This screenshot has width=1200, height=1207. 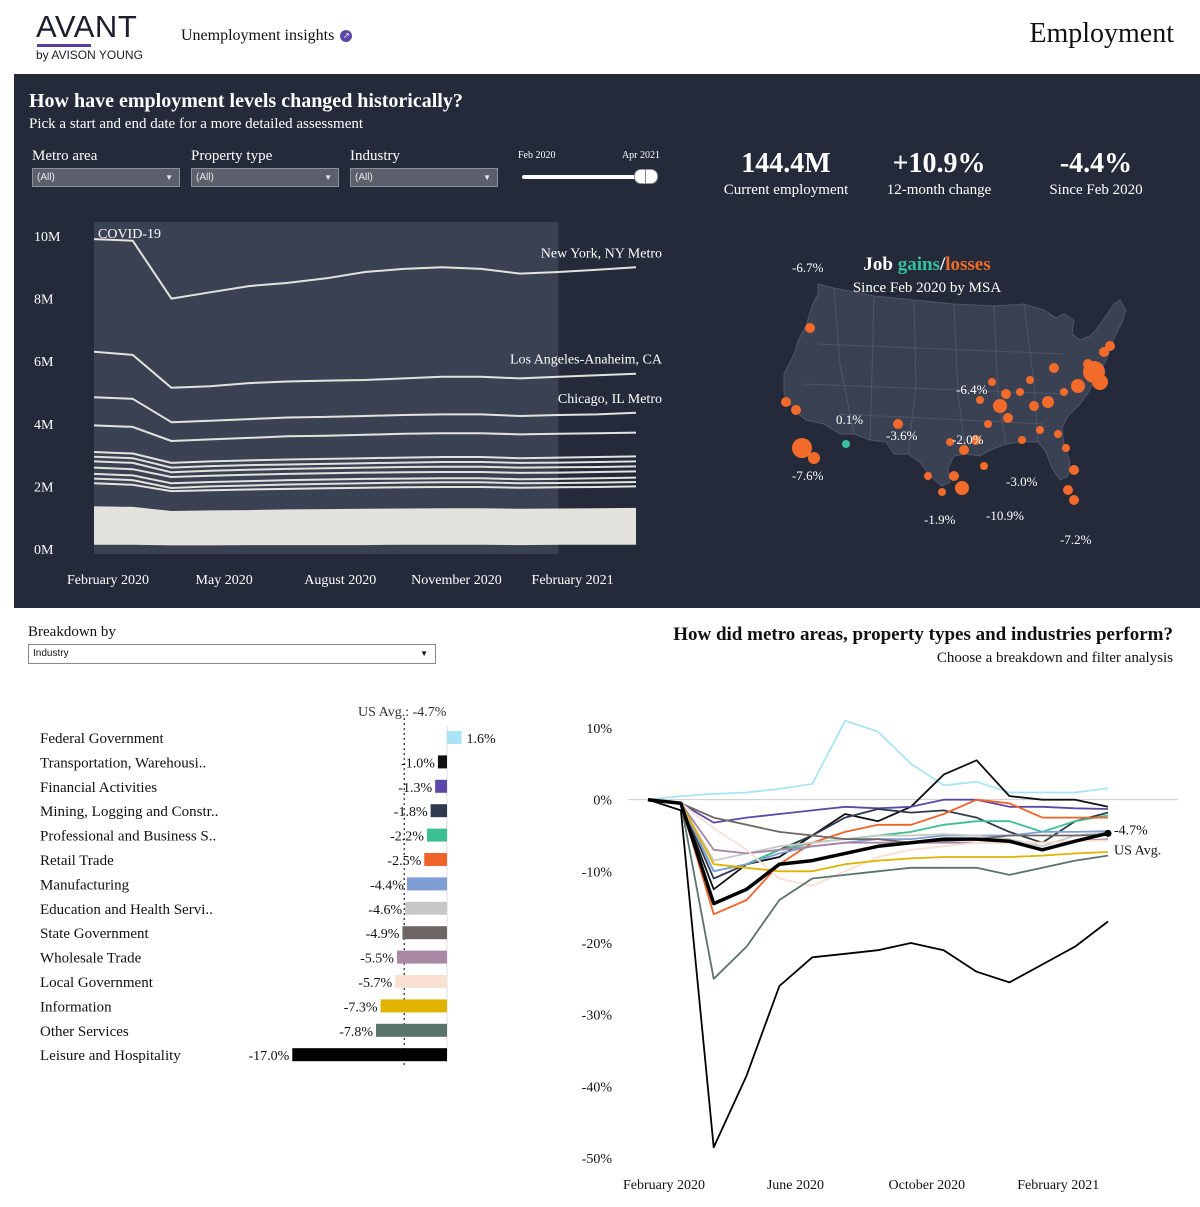 What do you see at coordinates (640, 155) in the screenshot?
I see `slider-end-label: Apr 2021` at bounding box center [640, 155].